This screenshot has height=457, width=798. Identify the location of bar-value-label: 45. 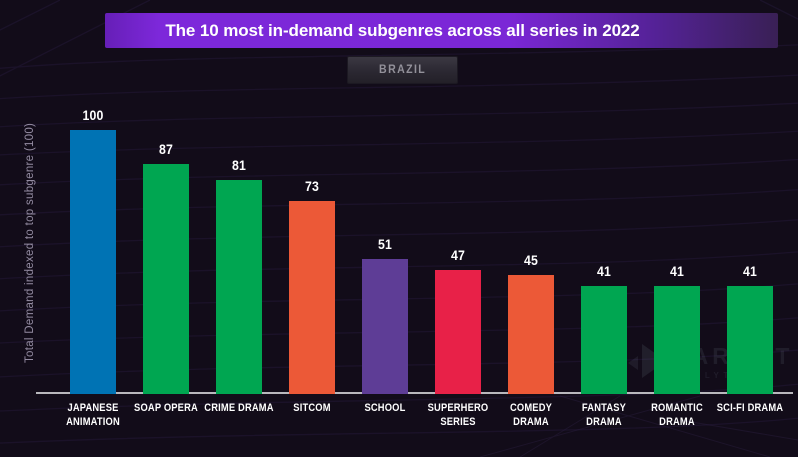
(530, 260).